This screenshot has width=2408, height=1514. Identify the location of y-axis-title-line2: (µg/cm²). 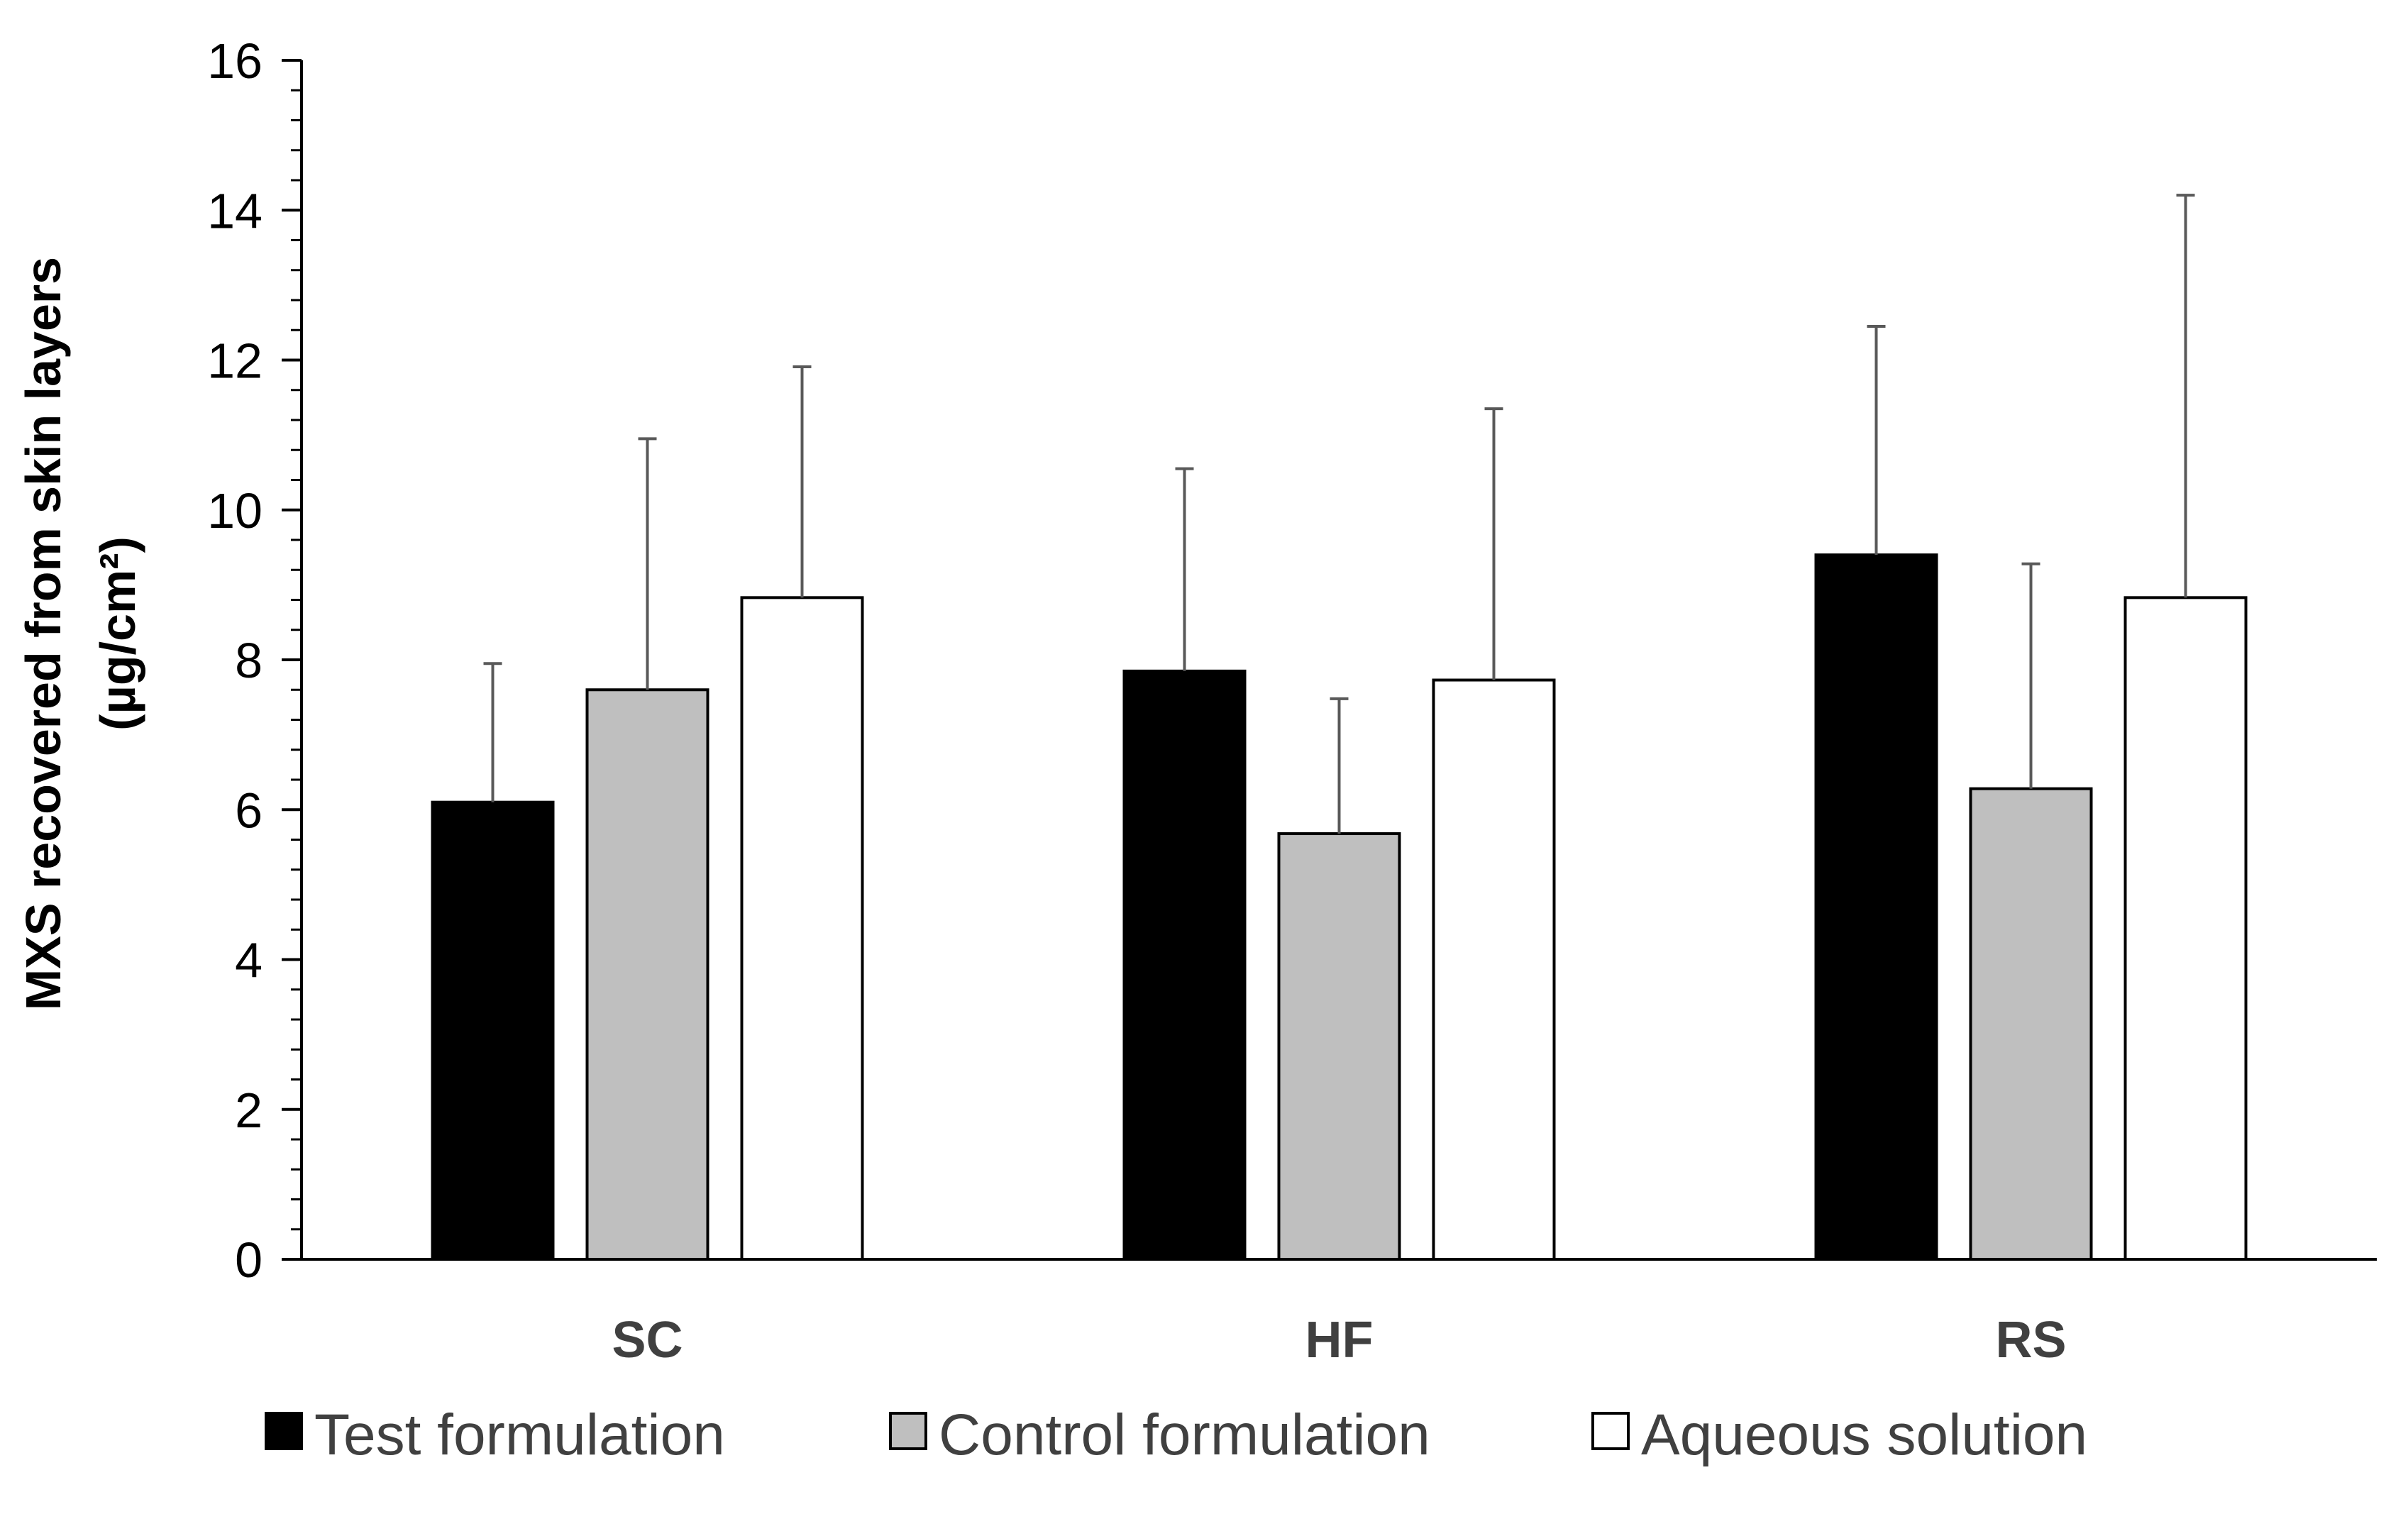
(117, 634).